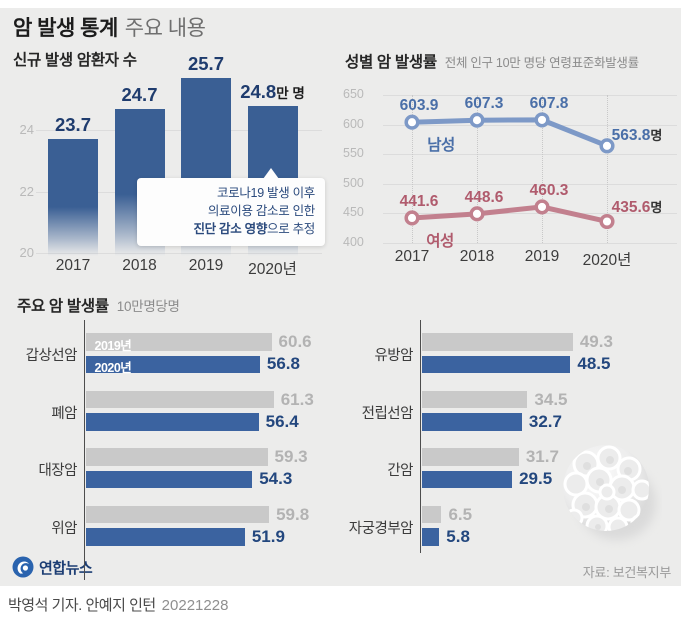 The height and width of the screenshot is (621, 681). I want to click on y-tick-label: 500, so click(353, 182).